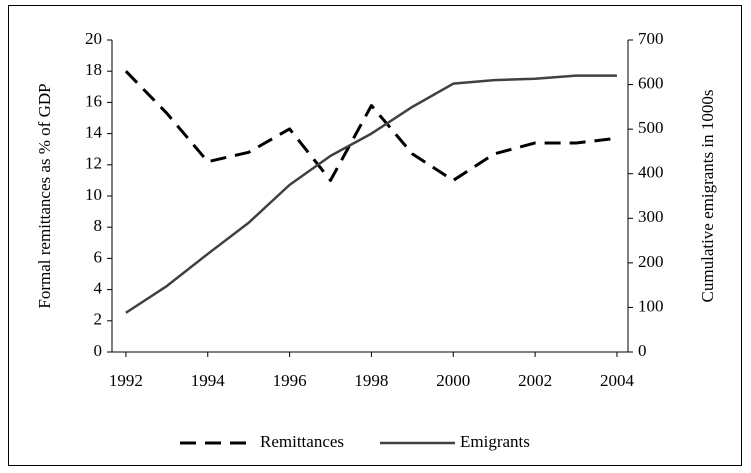 The width and height of the screenshot is (751, 473). What do you see at coordinates (98, 288) in the screenshot?
I see `y-tick-label: 4` at bounding box center [98, 288].